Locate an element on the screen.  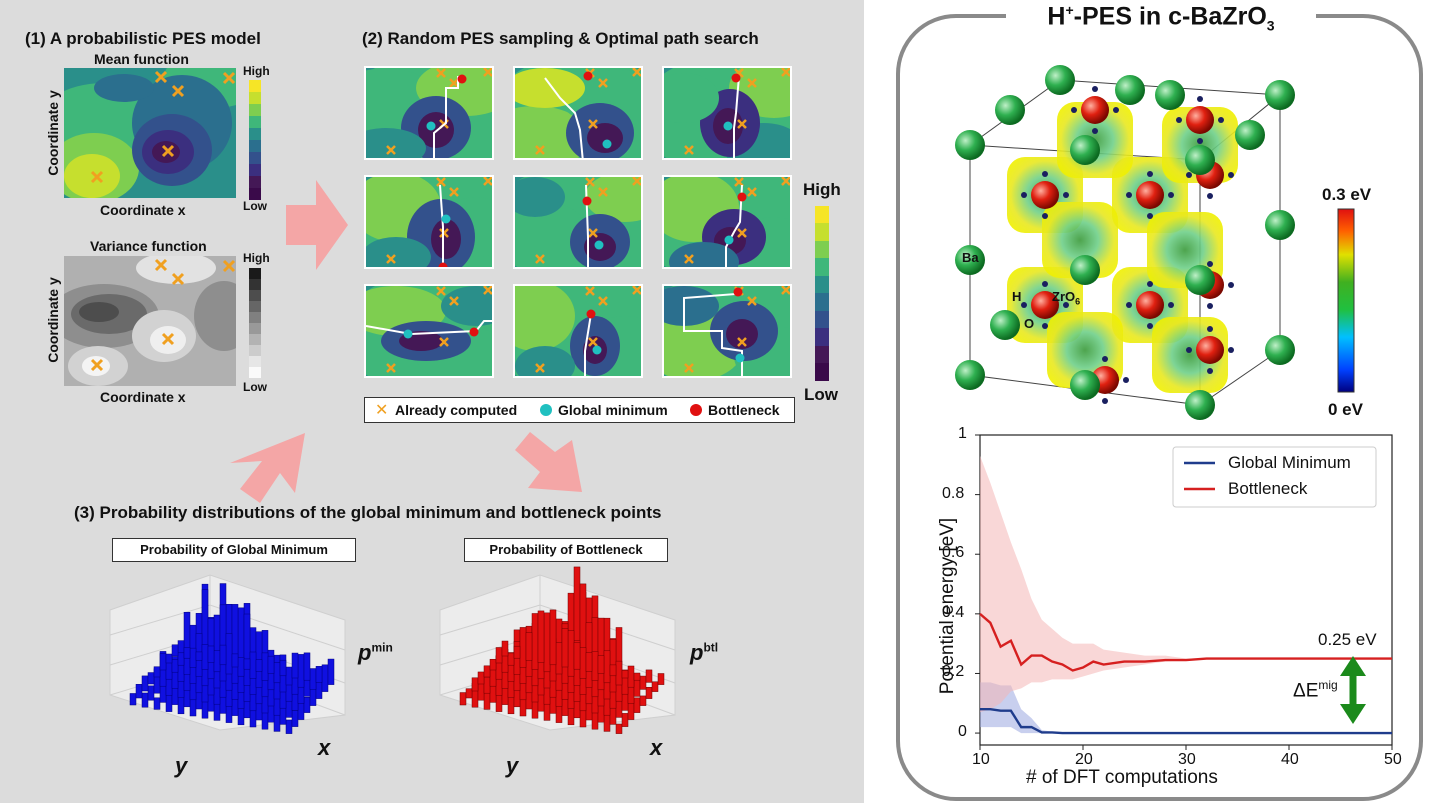
delta-e-label: ΔEmig is located at coordinates (1315, 690).